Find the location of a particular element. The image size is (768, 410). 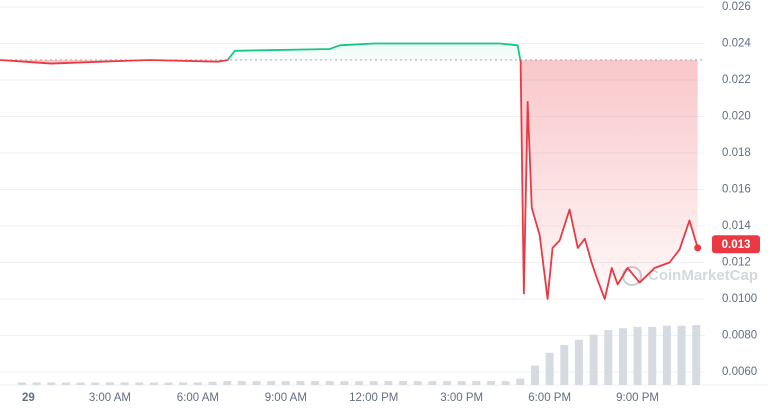

current-dot is located at coordinates (698, 248).